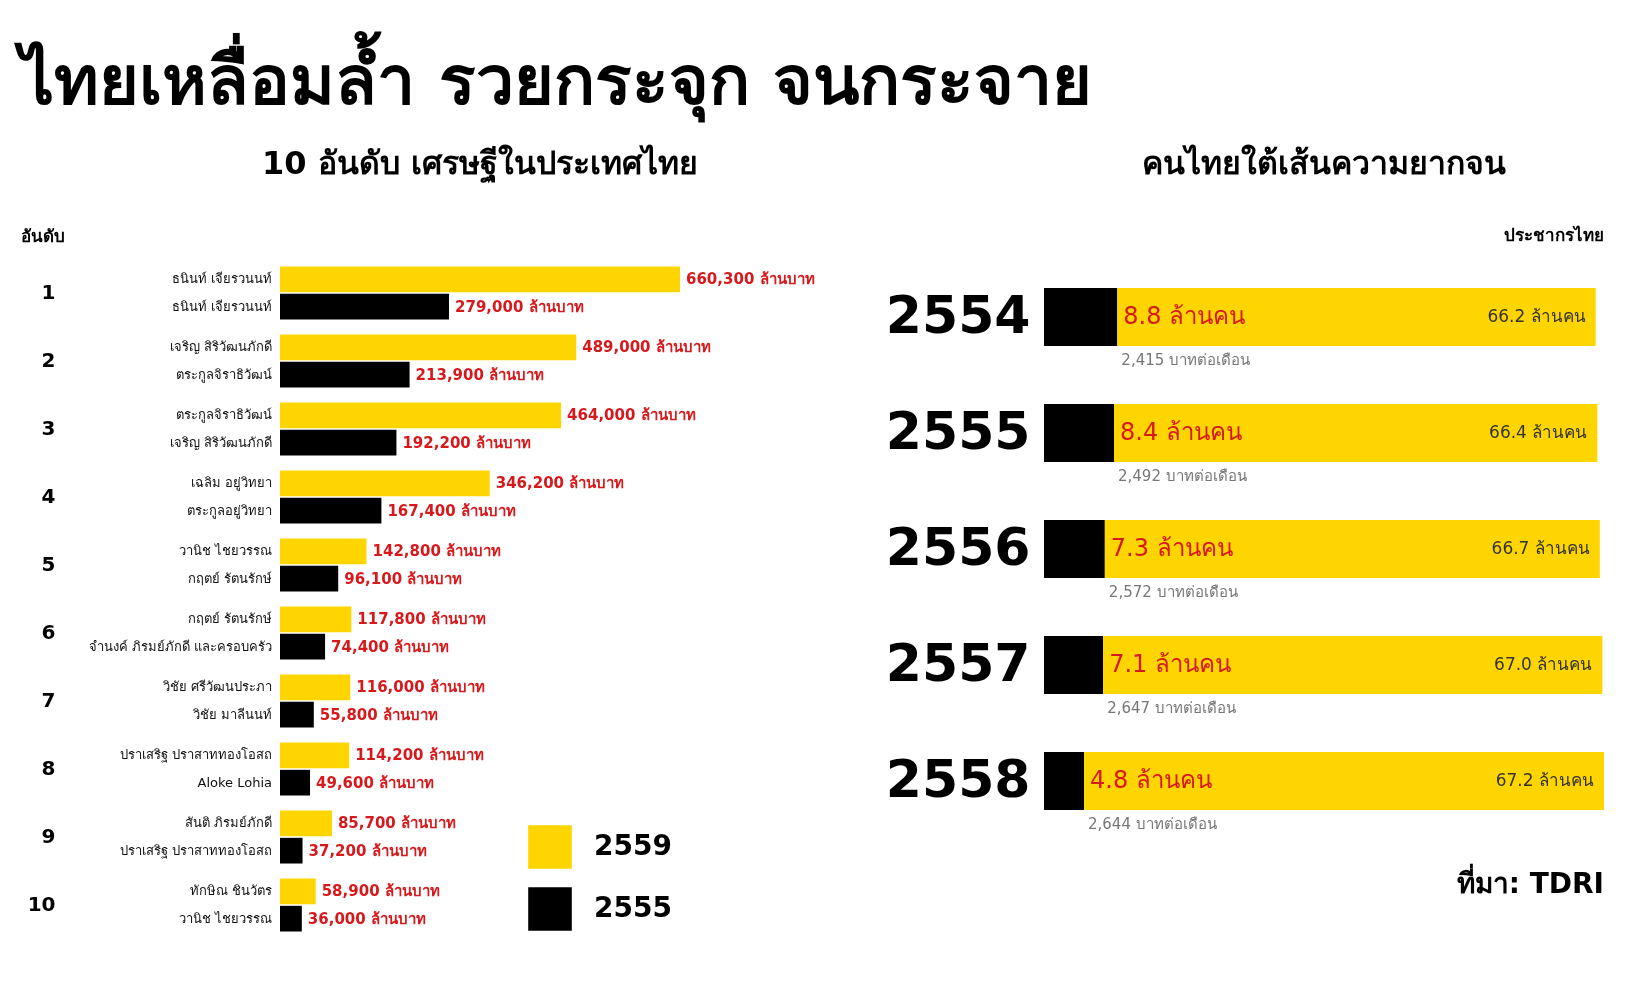  Describe the element at coordinates (560, 483) in the screenshot. I see `data-label: 346,200 ล้านบาท` at that location.